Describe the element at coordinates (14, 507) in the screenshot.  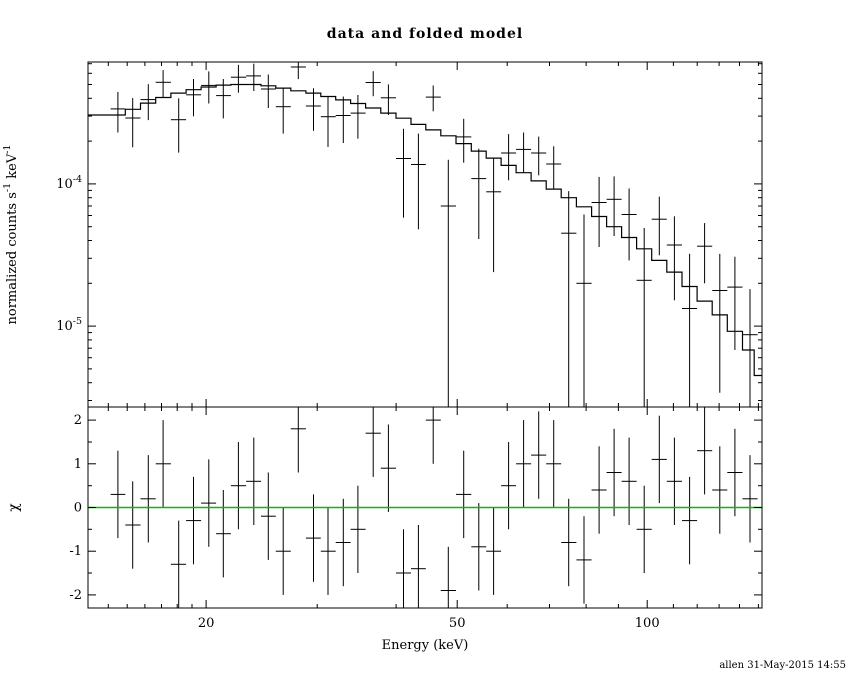
I see `chi-axis-title: χ` at that location.